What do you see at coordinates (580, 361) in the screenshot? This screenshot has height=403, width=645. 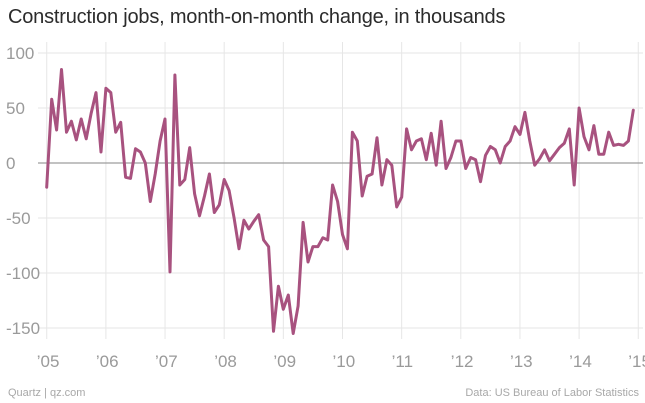 I see `x-tick-label: ’14` at bounding box center [580, 361].